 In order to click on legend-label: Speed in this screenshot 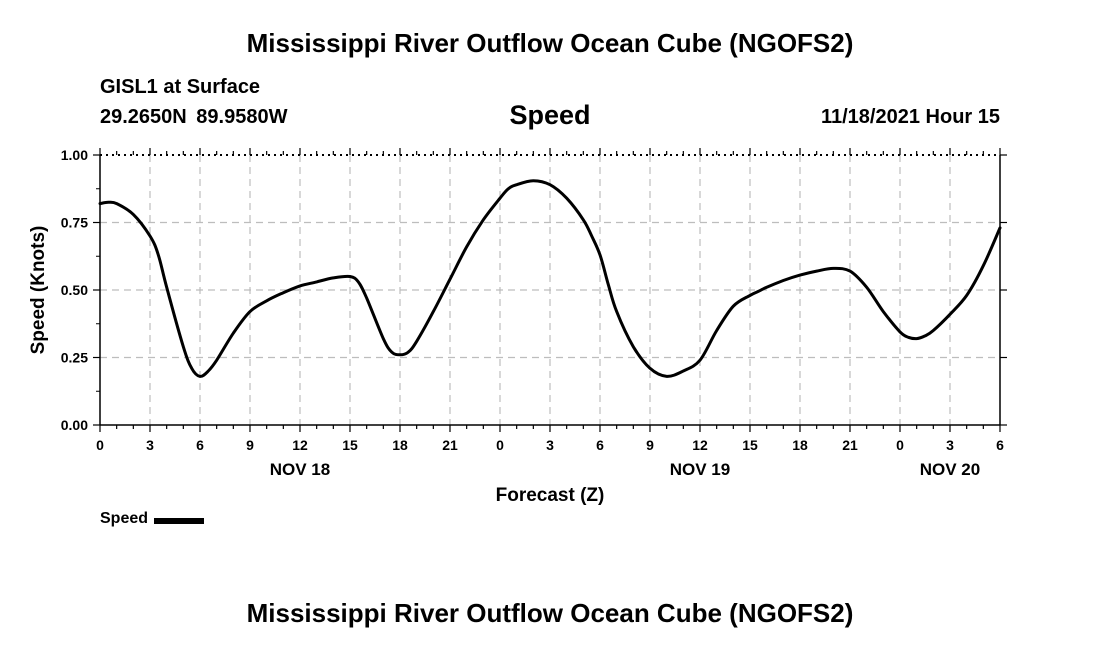, I will do `click(124, 518)`.